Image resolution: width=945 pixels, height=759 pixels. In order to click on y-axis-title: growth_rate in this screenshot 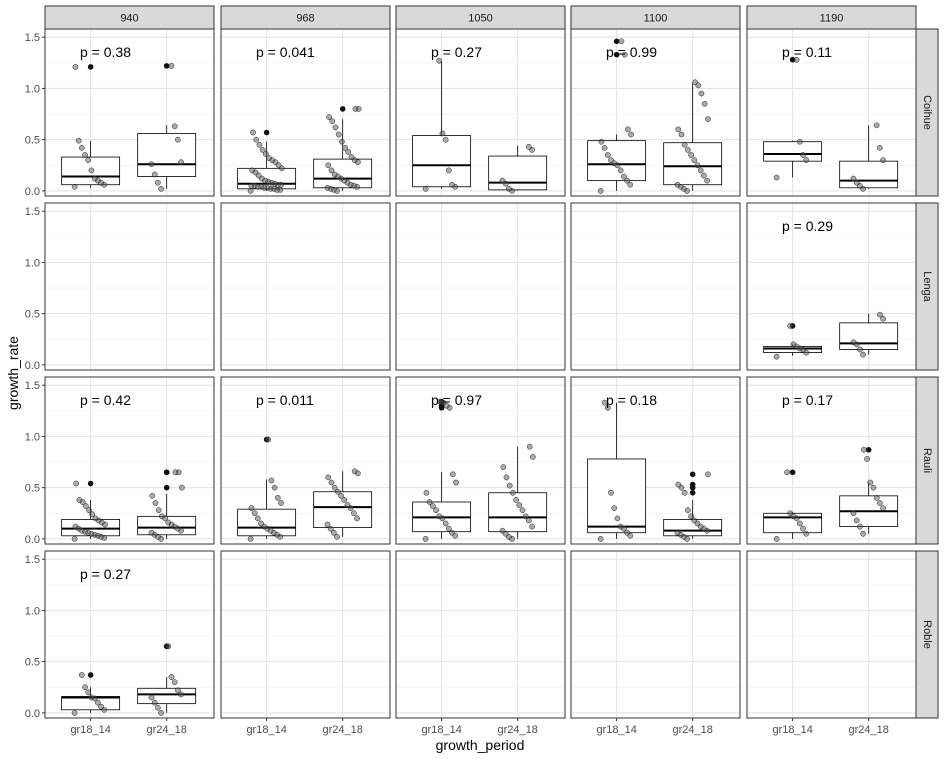, I will do `click(13, 373)`.